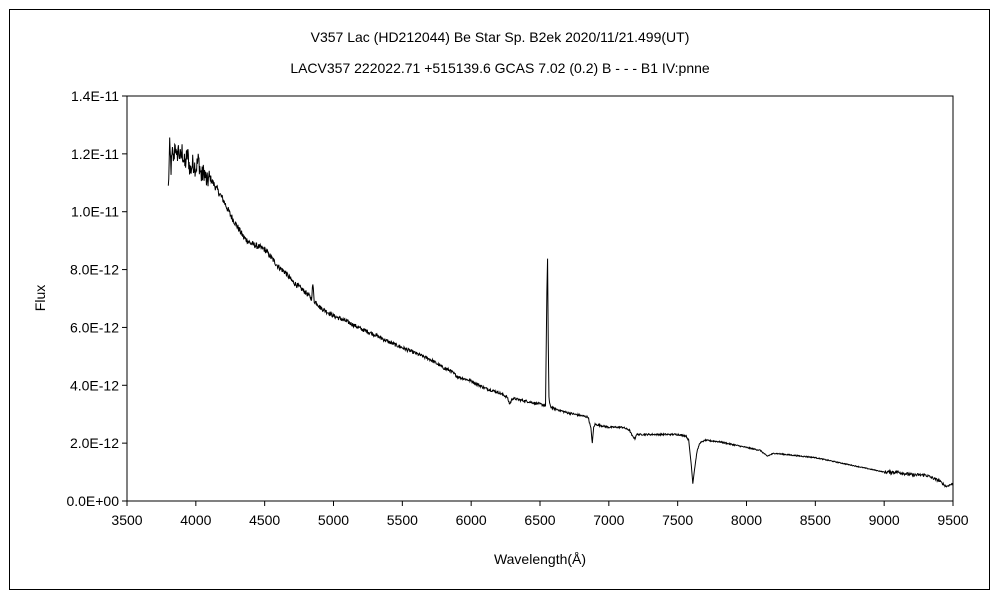 Image resolution: width=1000 pixels, height=600 pixels. What do you see at coordinates (94, 327) in the screenshot?
I see `y-tick-label: 6.0E-12` at bounding box center [94, 327].